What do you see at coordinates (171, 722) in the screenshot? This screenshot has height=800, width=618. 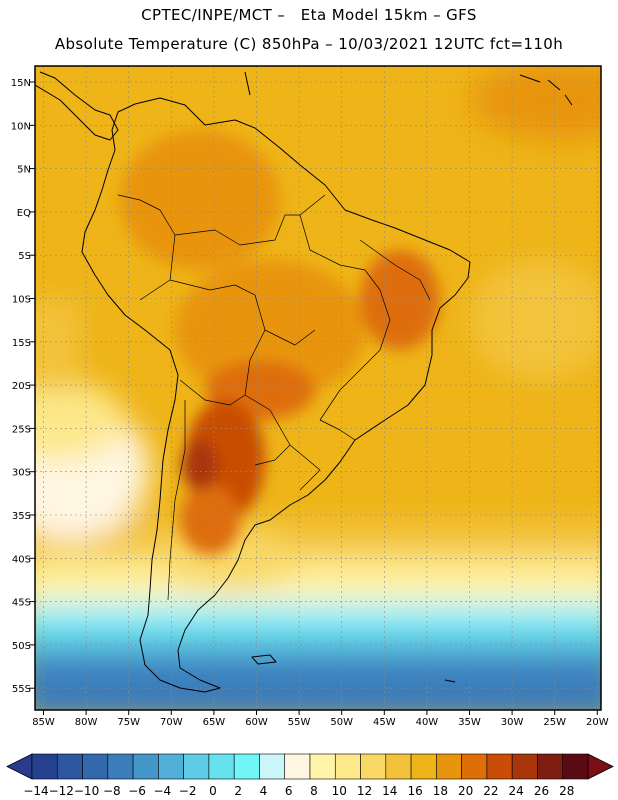 I see `lon-label-70w: 70W` at bounding box center [171, 722].